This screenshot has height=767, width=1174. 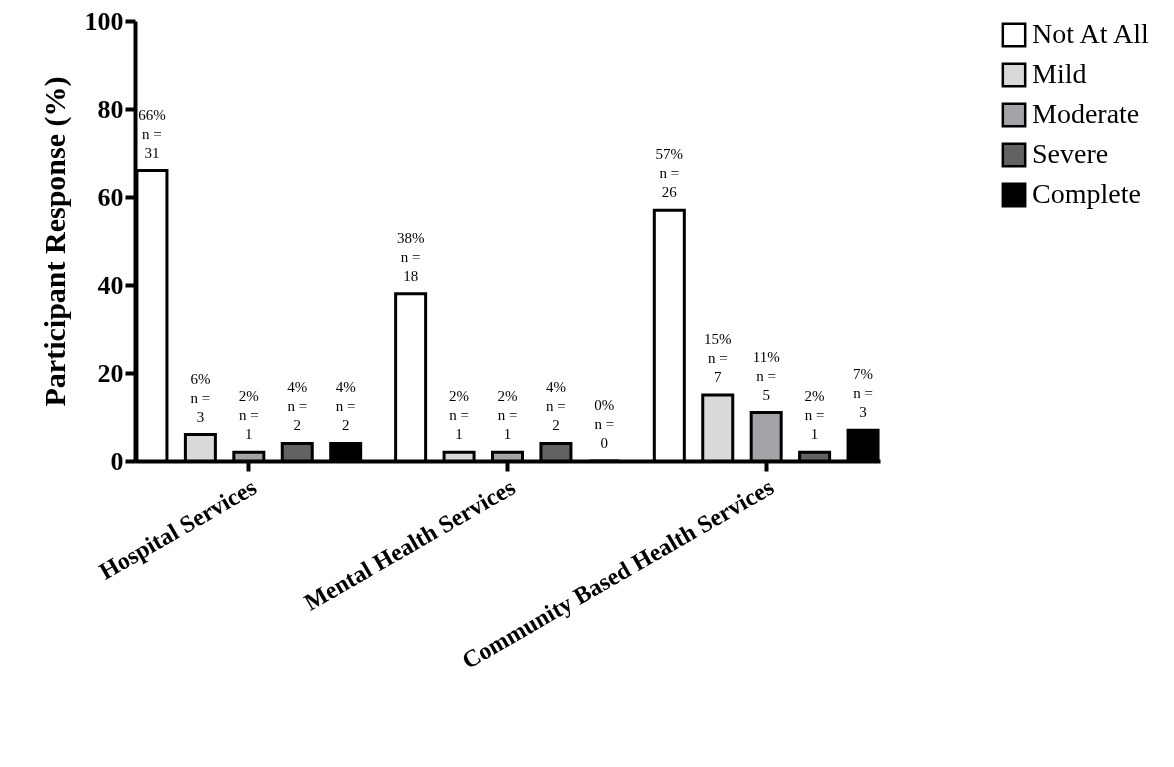 What do you see at coordinates (863, 393) in the screenshot?
I see `text: 7% n = 3` at bounding box center [863, 393].